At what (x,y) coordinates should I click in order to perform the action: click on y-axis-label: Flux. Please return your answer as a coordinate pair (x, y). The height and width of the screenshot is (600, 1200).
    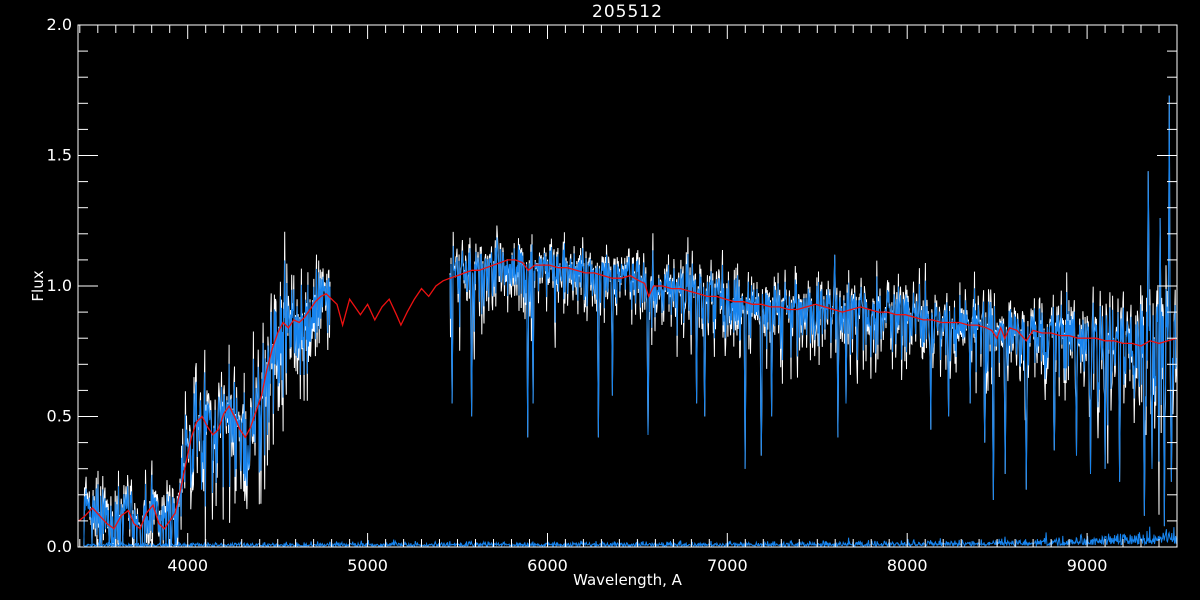
    Looking at the image, I should click on (38, 286).